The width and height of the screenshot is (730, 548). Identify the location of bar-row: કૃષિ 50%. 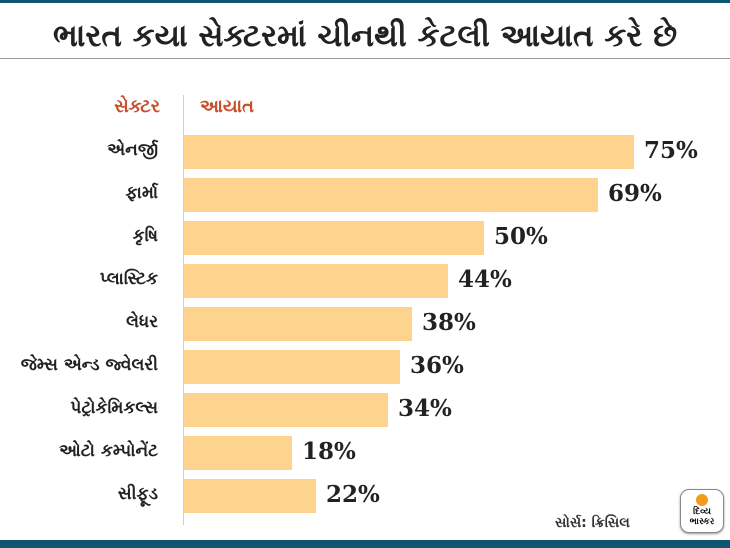
(365, 238).